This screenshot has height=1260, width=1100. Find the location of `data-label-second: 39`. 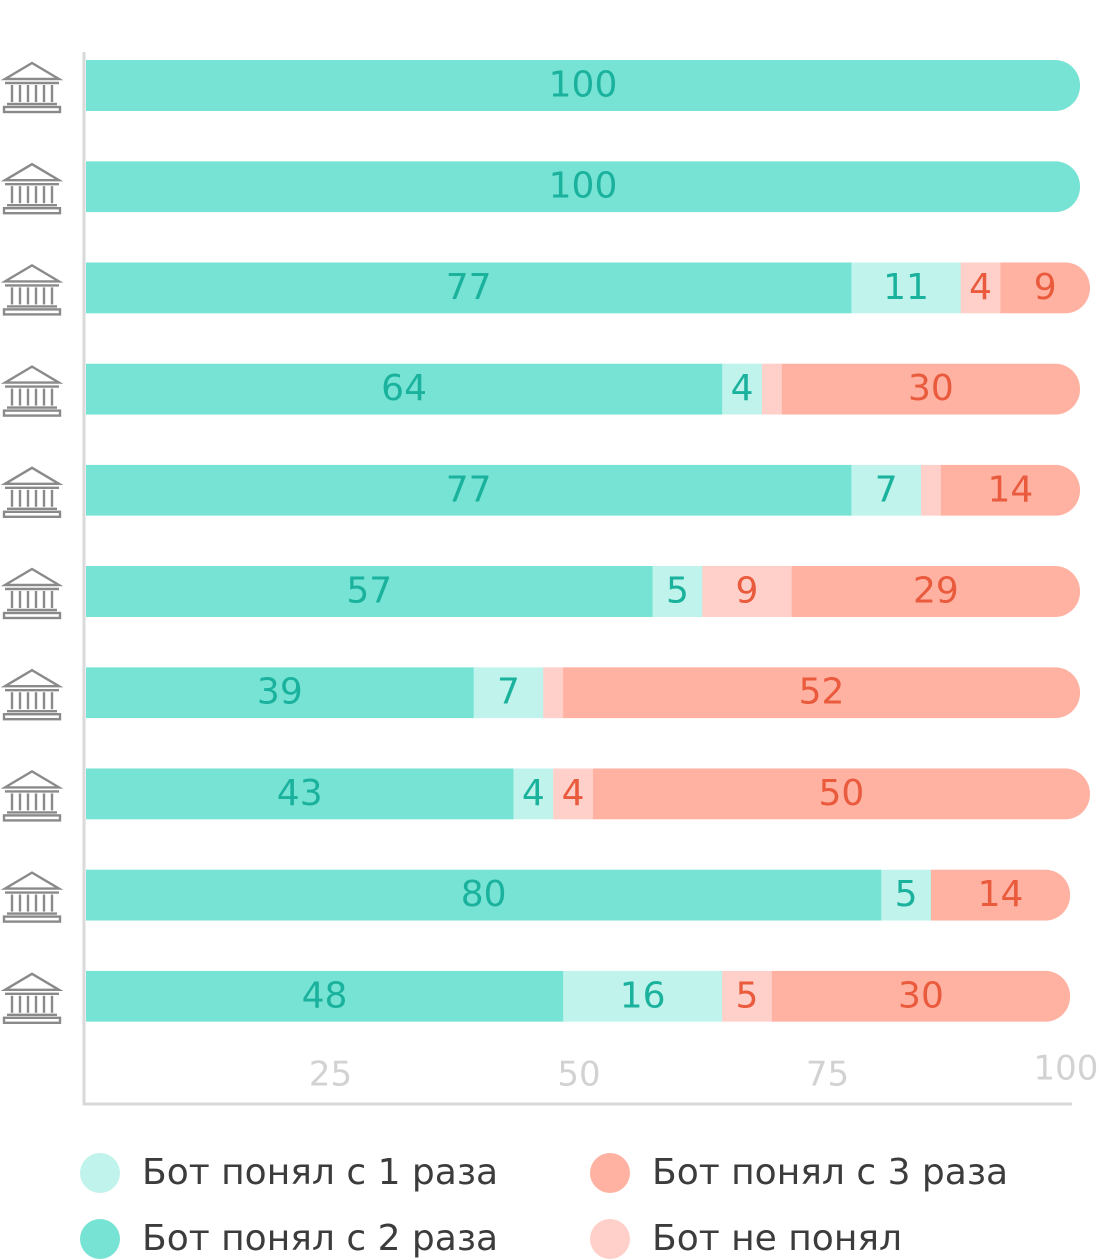

data-label-second: 39 is located at coordinates (280, 692).